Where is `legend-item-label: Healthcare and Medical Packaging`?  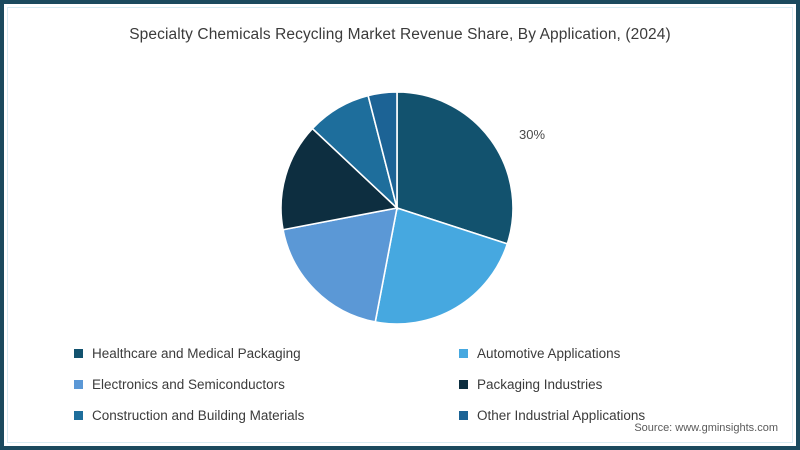 legend-item-label: Healthcare and Medical Packaging is located at coordinates (196, 353).